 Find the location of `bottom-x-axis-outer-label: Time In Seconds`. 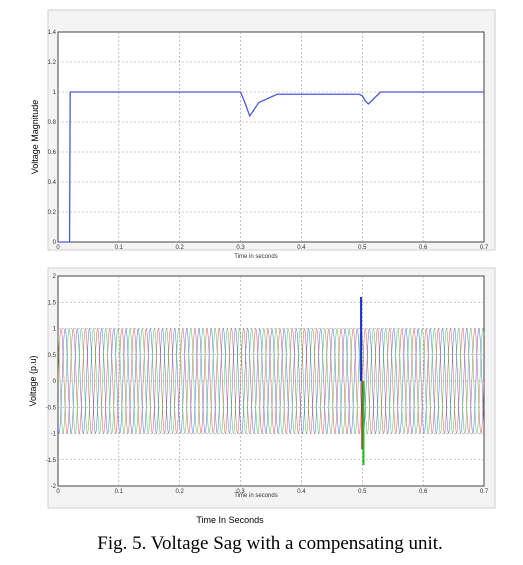

bottom-x-axis-outer-label: Time In Seconds is located at coordinates (230, 520).